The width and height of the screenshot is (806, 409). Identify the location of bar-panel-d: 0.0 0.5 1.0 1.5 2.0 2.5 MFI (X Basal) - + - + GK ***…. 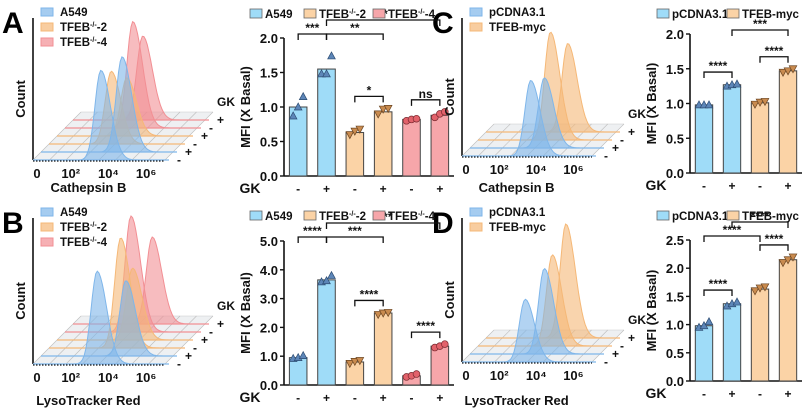
(723, 305).